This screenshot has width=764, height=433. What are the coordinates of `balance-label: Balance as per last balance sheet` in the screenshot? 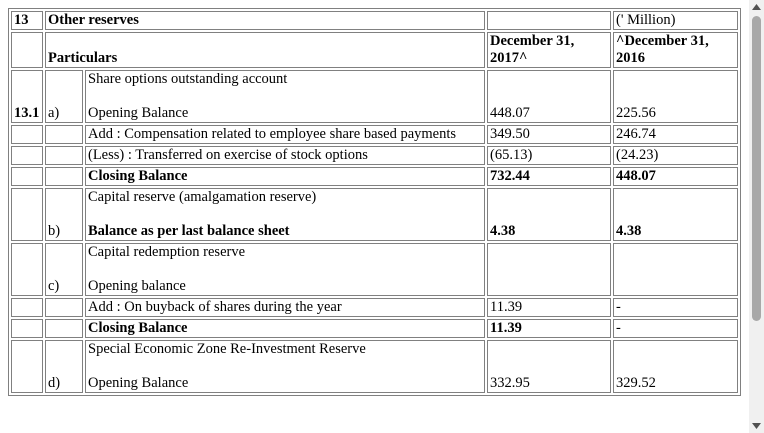 It's located at (189, 231).